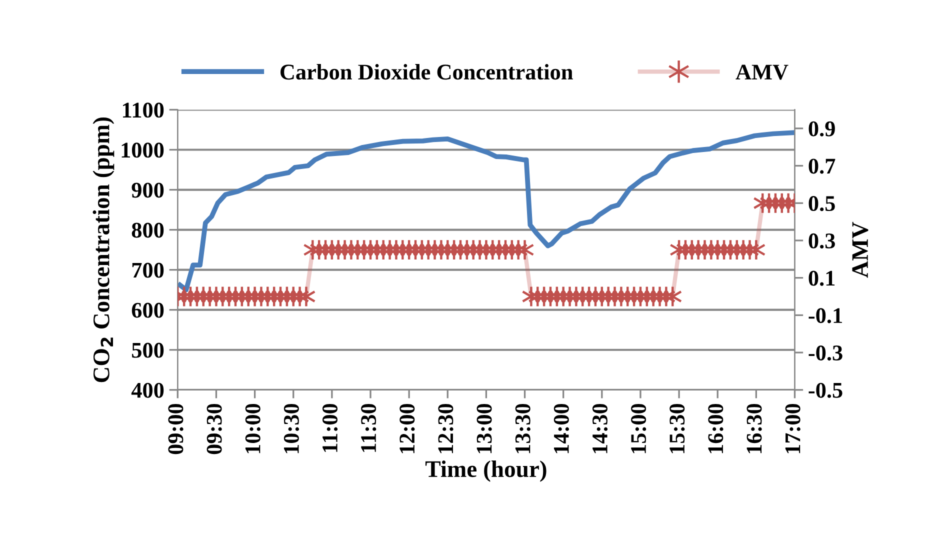  What do you see at coordinates (407, 429) in the screenshot?
I see `x-tick-label: 12:00` at bounding box center [407, 429].